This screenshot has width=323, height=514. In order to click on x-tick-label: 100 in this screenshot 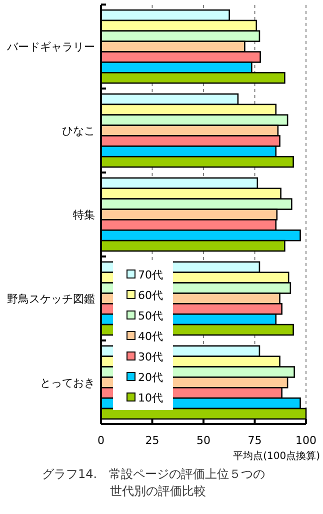, I will do `click(306, 440)`.